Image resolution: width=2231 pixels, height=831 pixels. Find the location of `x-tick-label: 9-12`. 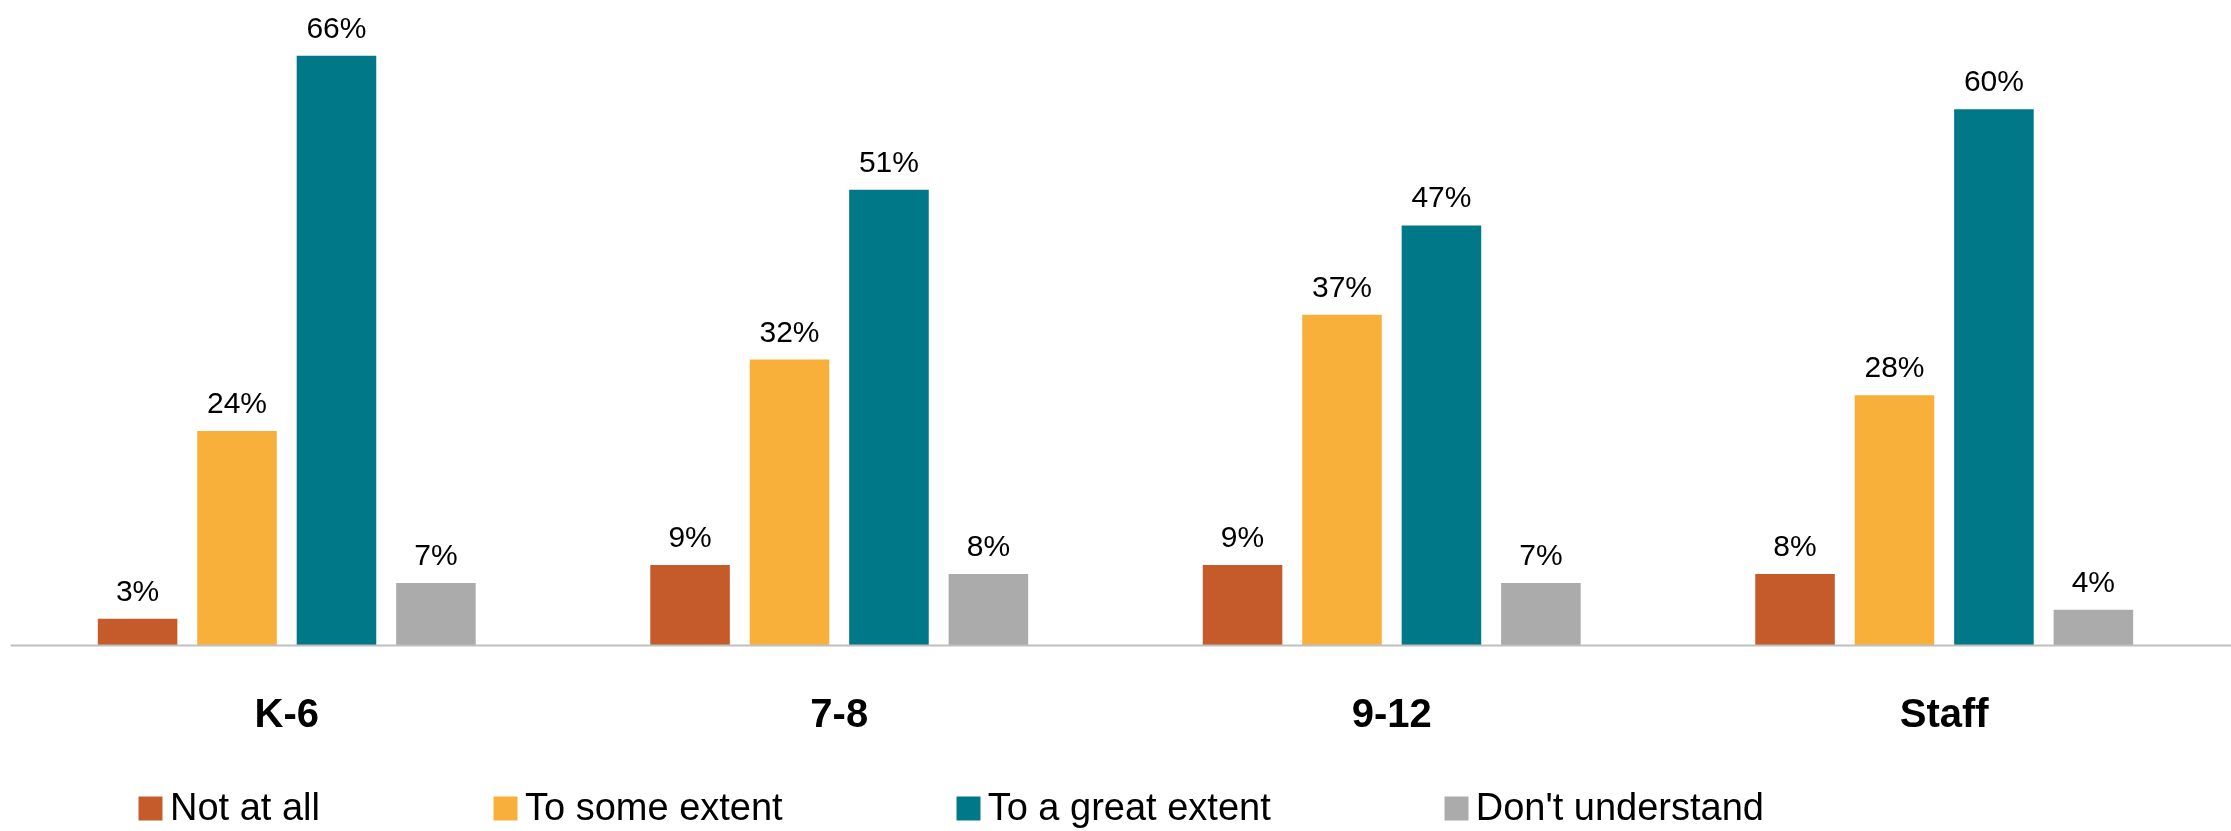

x-tick-label: 9-12 is located at coordinates (1391, 712).